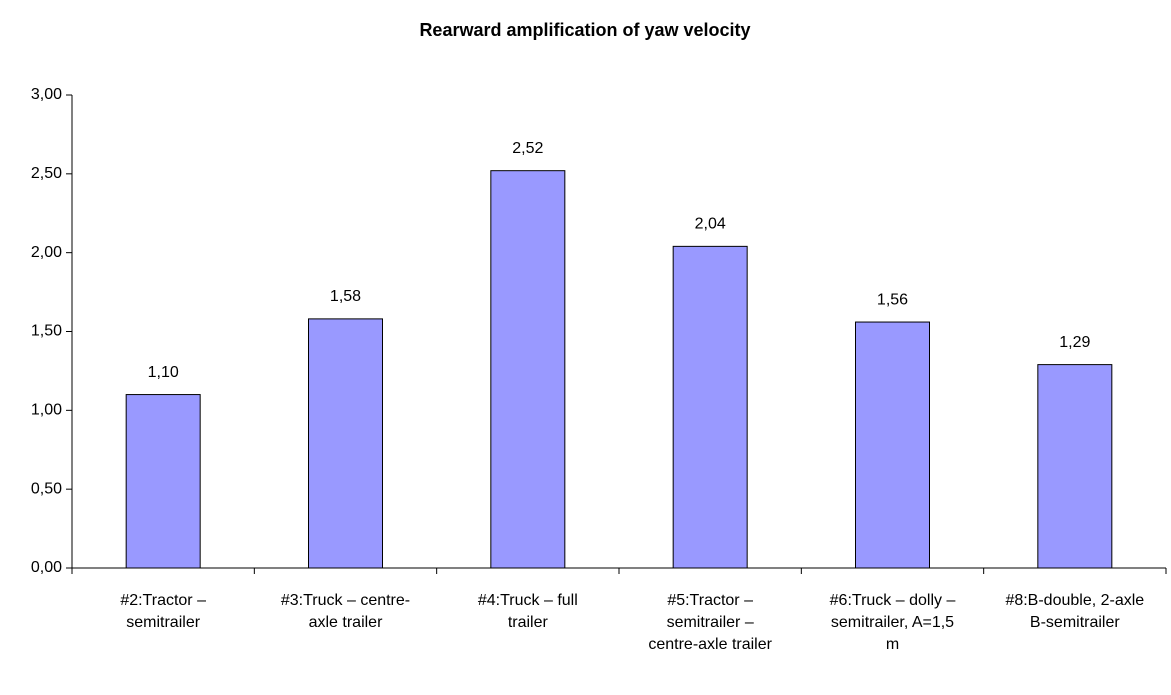 This screenshot has height=695, width=1171. Describe the element at coordinates (46, 488) in the screenshot. I see `y-tick-label: 0,50` at that location.